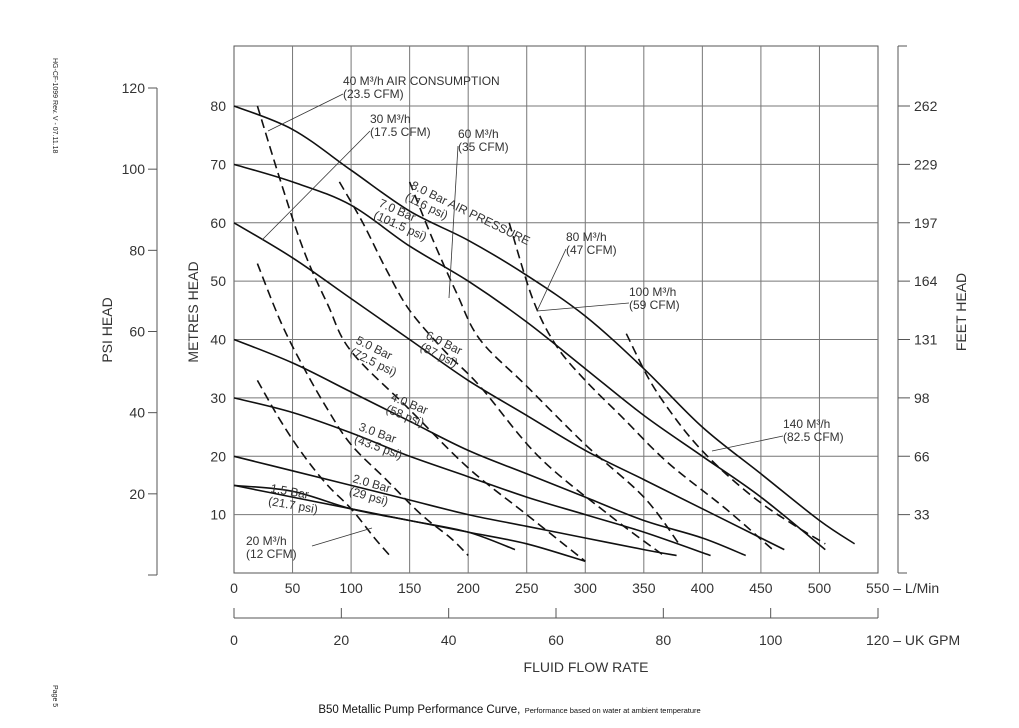 This screenshot has height=728, width=1019. Describe the element at coordinates (922, 515) in the screenshot. I see `feet-tick-label: 33` at that location.